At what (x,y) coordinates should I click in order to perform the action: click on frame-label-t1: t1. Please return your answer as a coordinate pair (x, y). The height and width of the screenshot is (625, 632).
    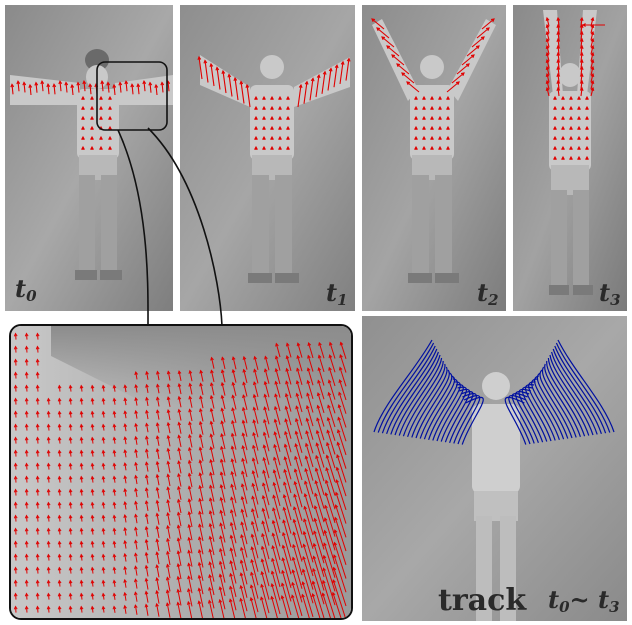
    Looking at the image, I should click on (337, 293).